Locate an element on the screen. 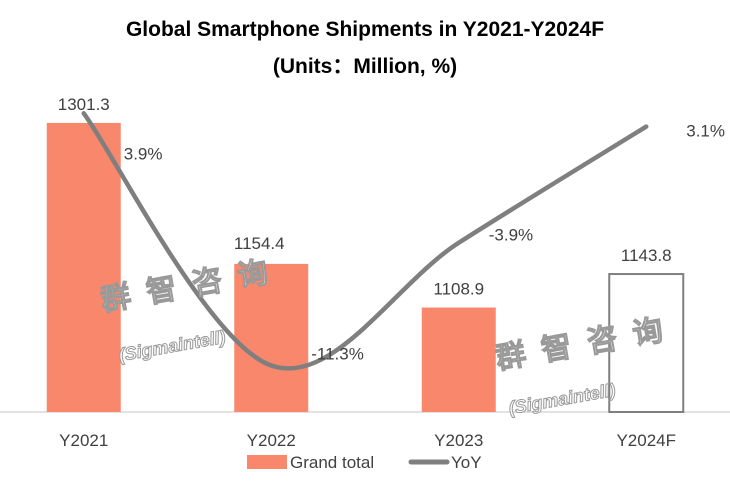 Image resolution: width=730 pixels, height=490 pixels. yoy-label: -11.3% is located at coordinates (337, 354).